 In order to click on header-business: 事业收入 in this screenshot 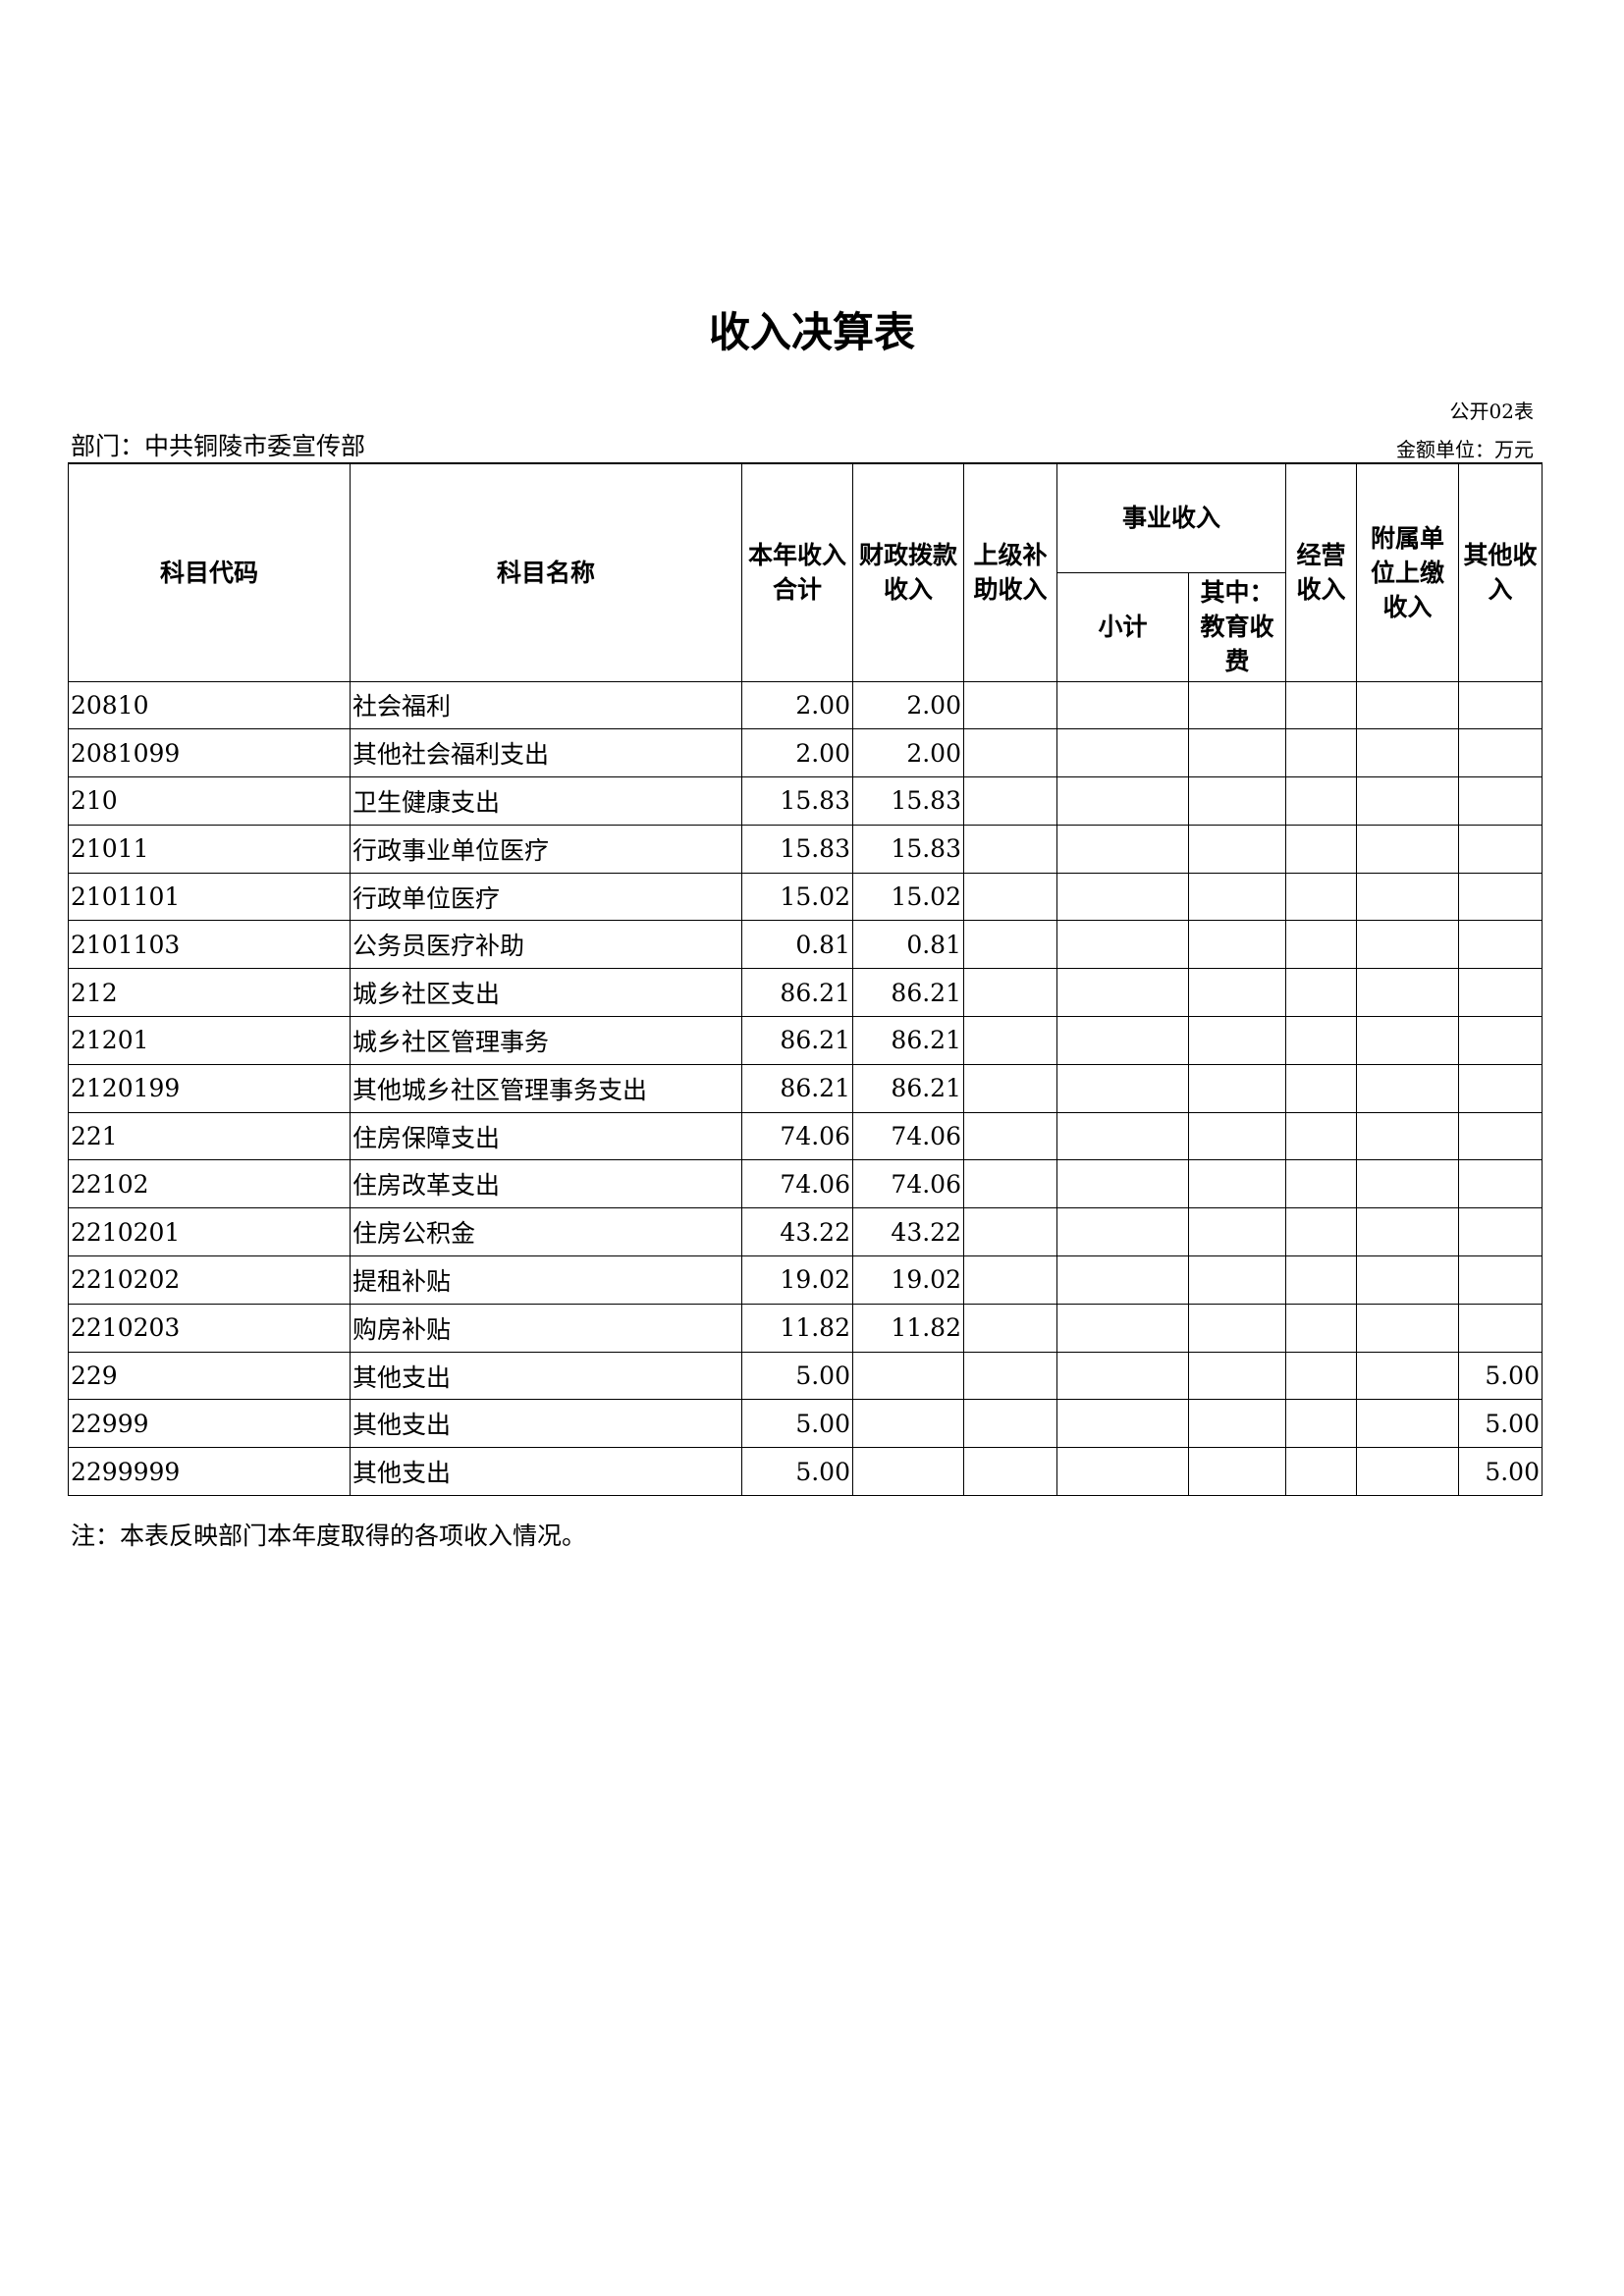, I will do `click(1171, 517)`.